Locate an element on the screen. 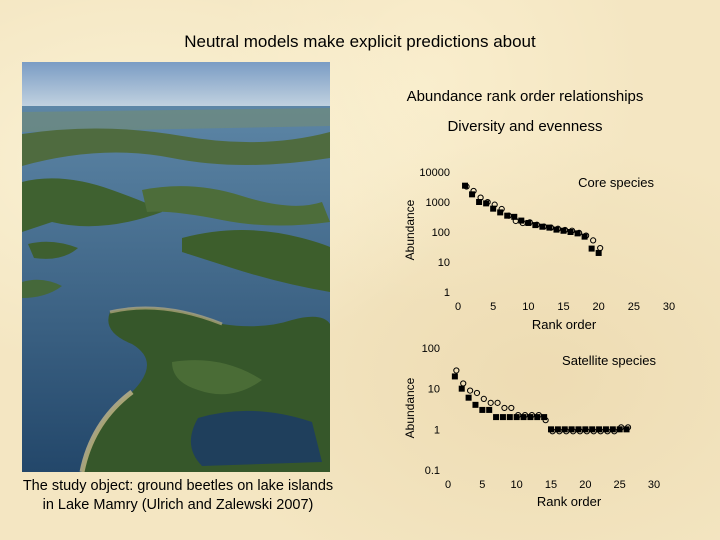 The image size is (720, 540). chart-title: Satellite species is located at coordinates (609, 360).